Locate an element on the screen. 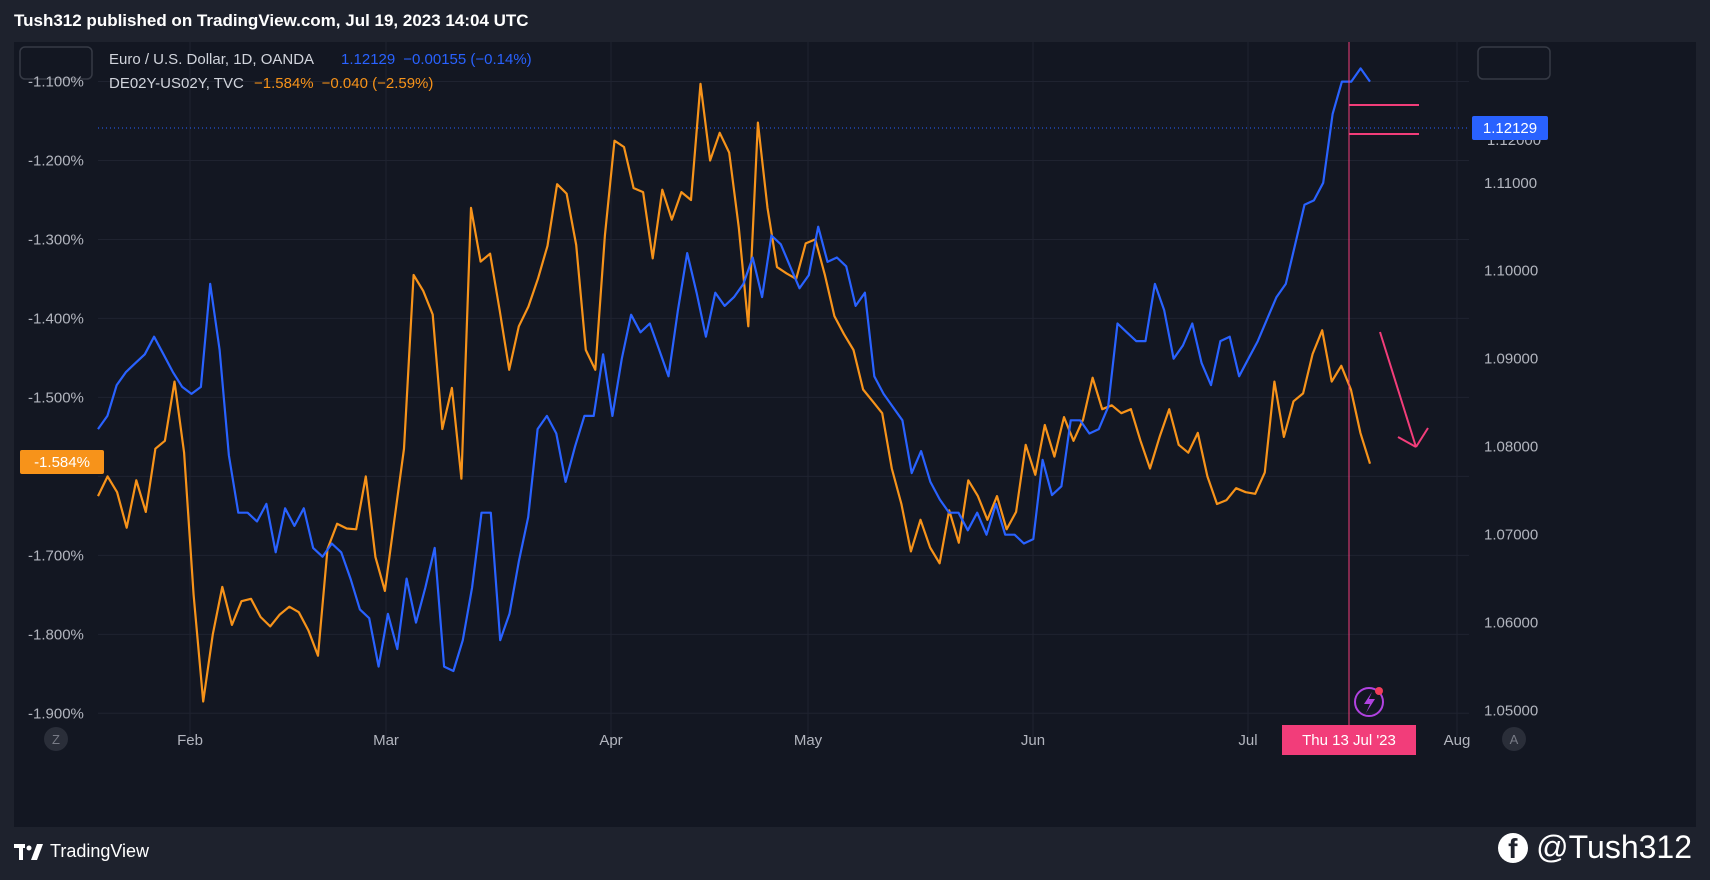  y-left-tick-label: -1.100% is located at coordinates (56, 81).